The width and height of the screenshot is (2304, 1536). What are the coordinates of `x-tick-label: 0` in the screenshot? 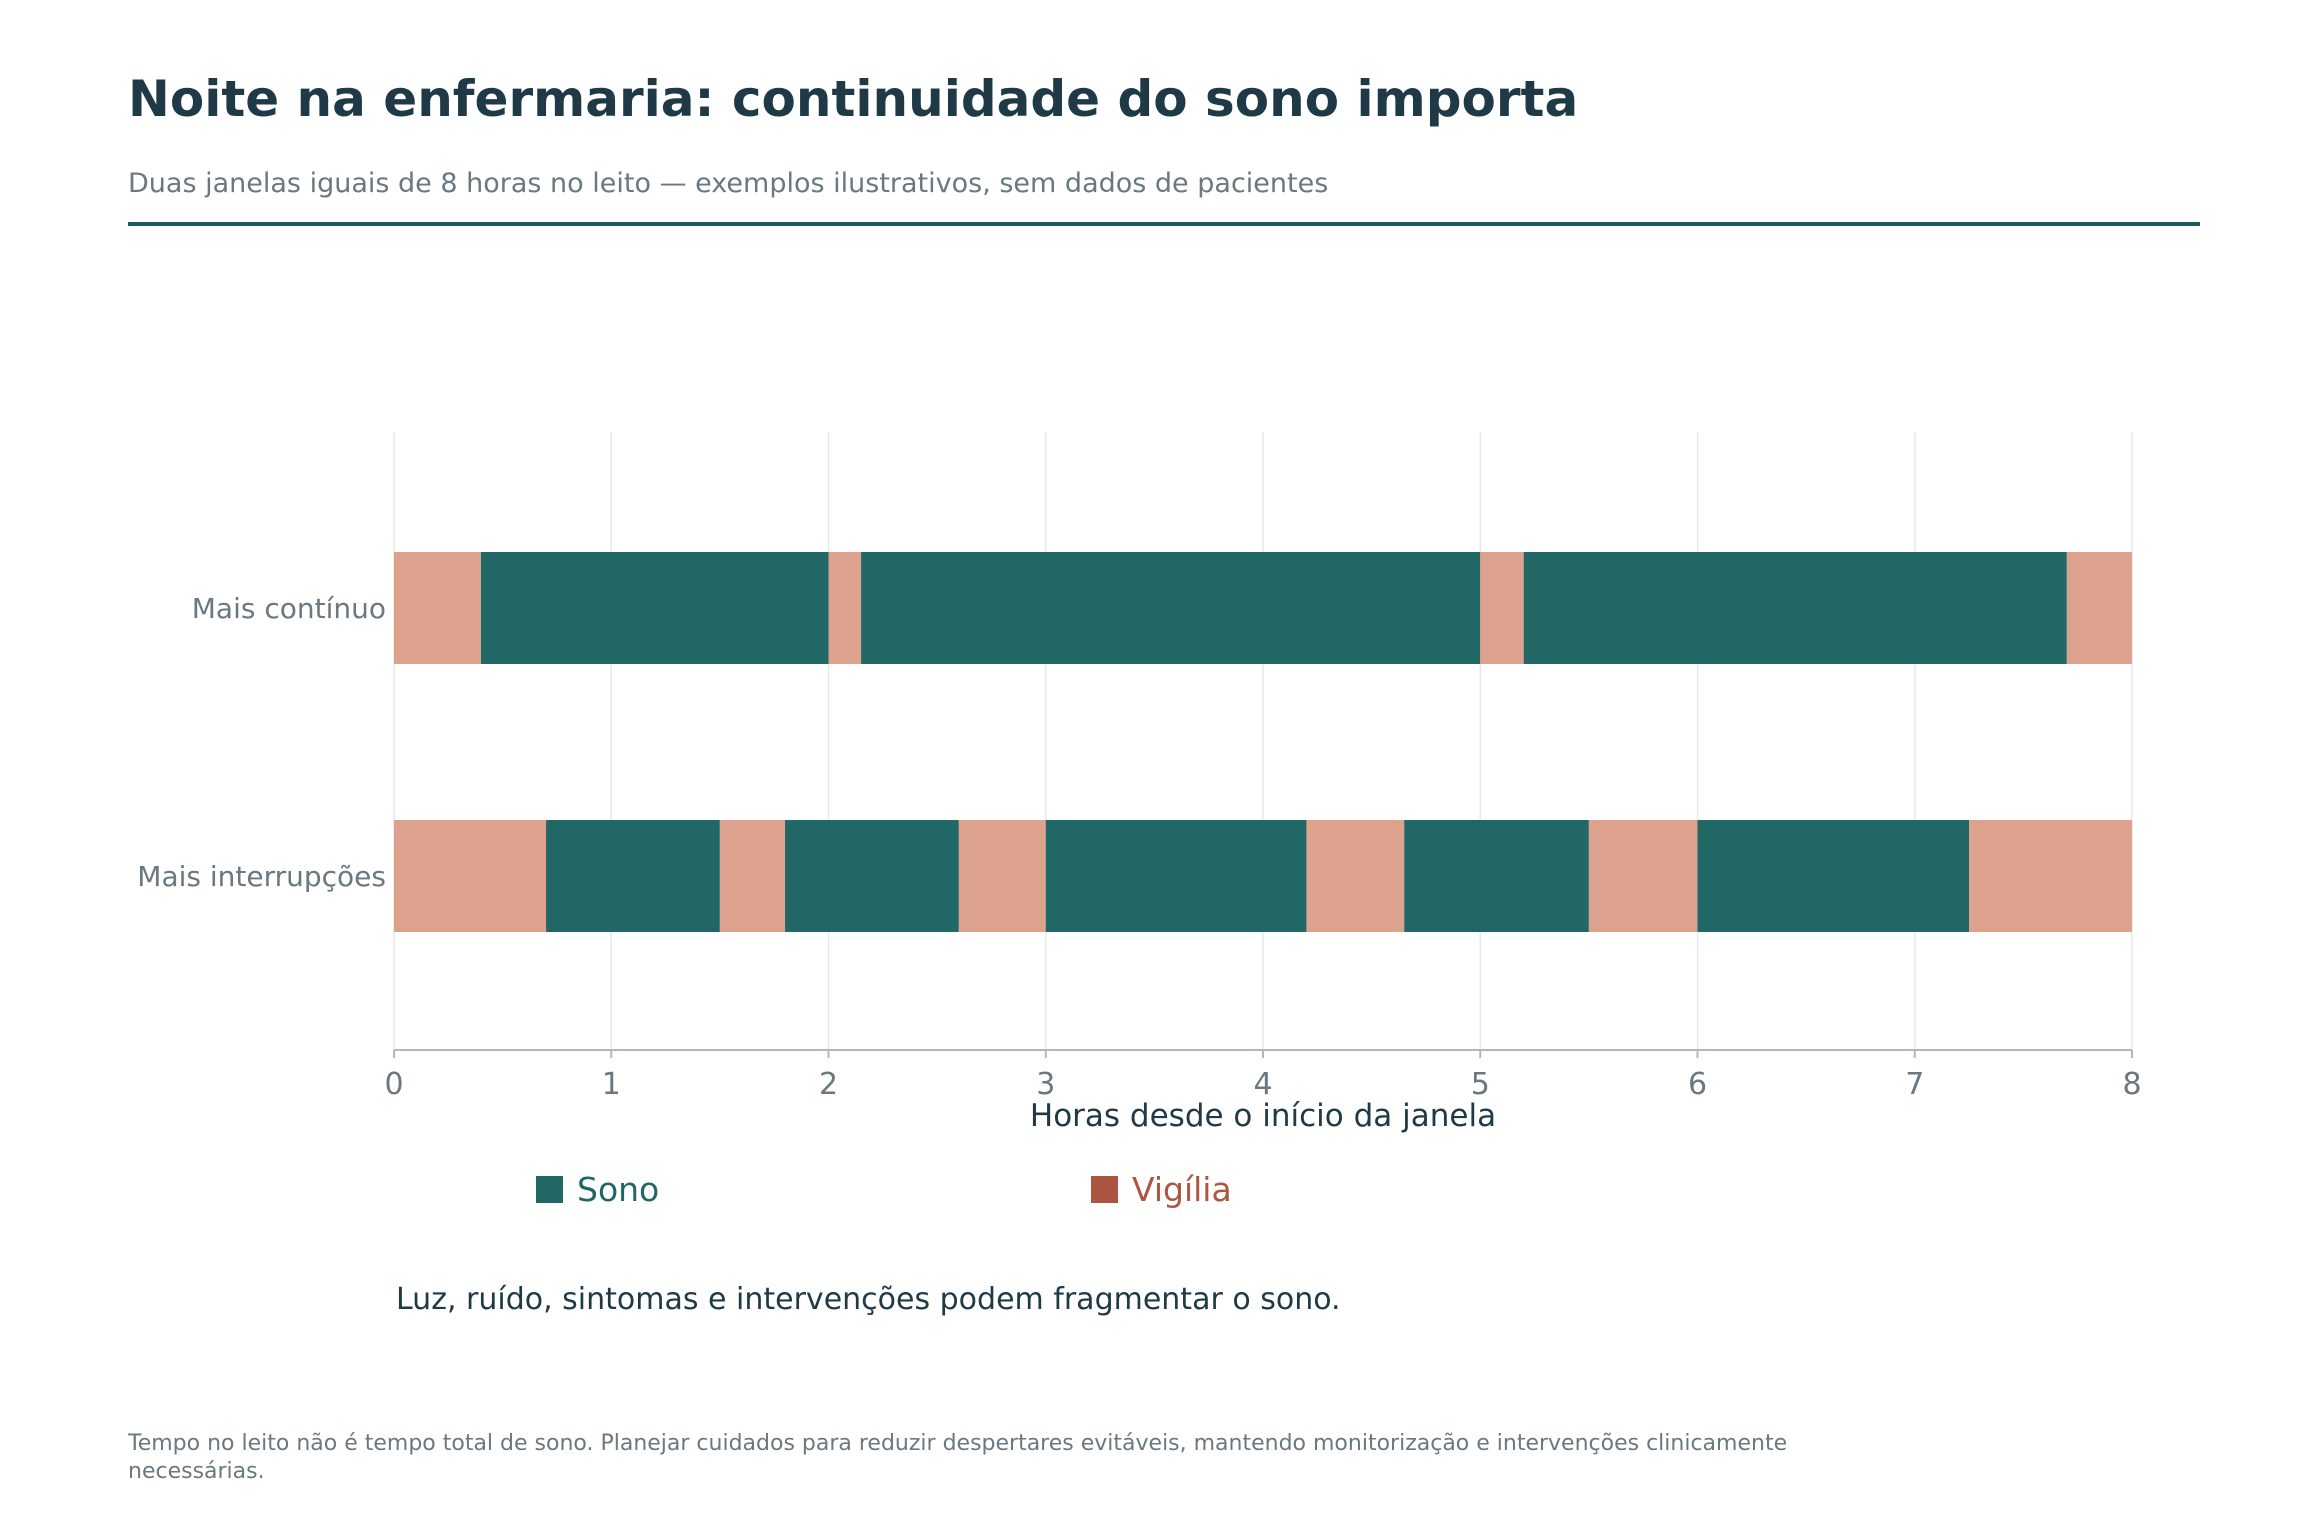 It's located at (393, 1084).